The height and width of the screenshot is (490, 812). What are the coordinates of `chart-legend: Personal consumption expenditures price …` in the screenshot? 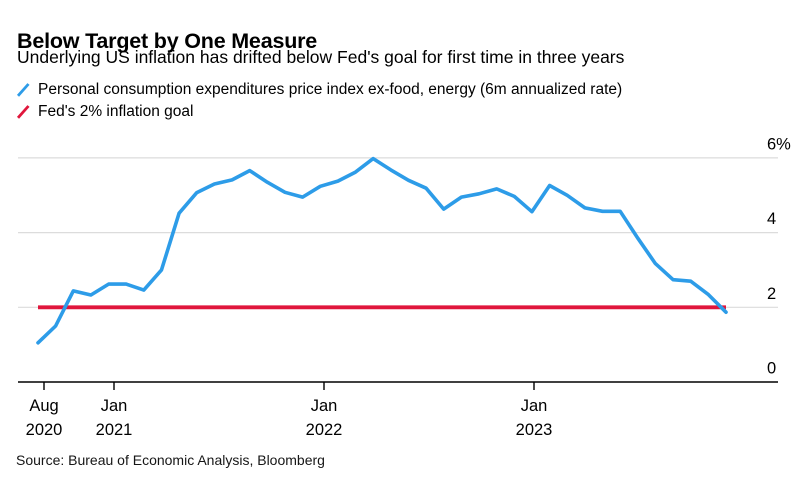 It's located at (318, 101).